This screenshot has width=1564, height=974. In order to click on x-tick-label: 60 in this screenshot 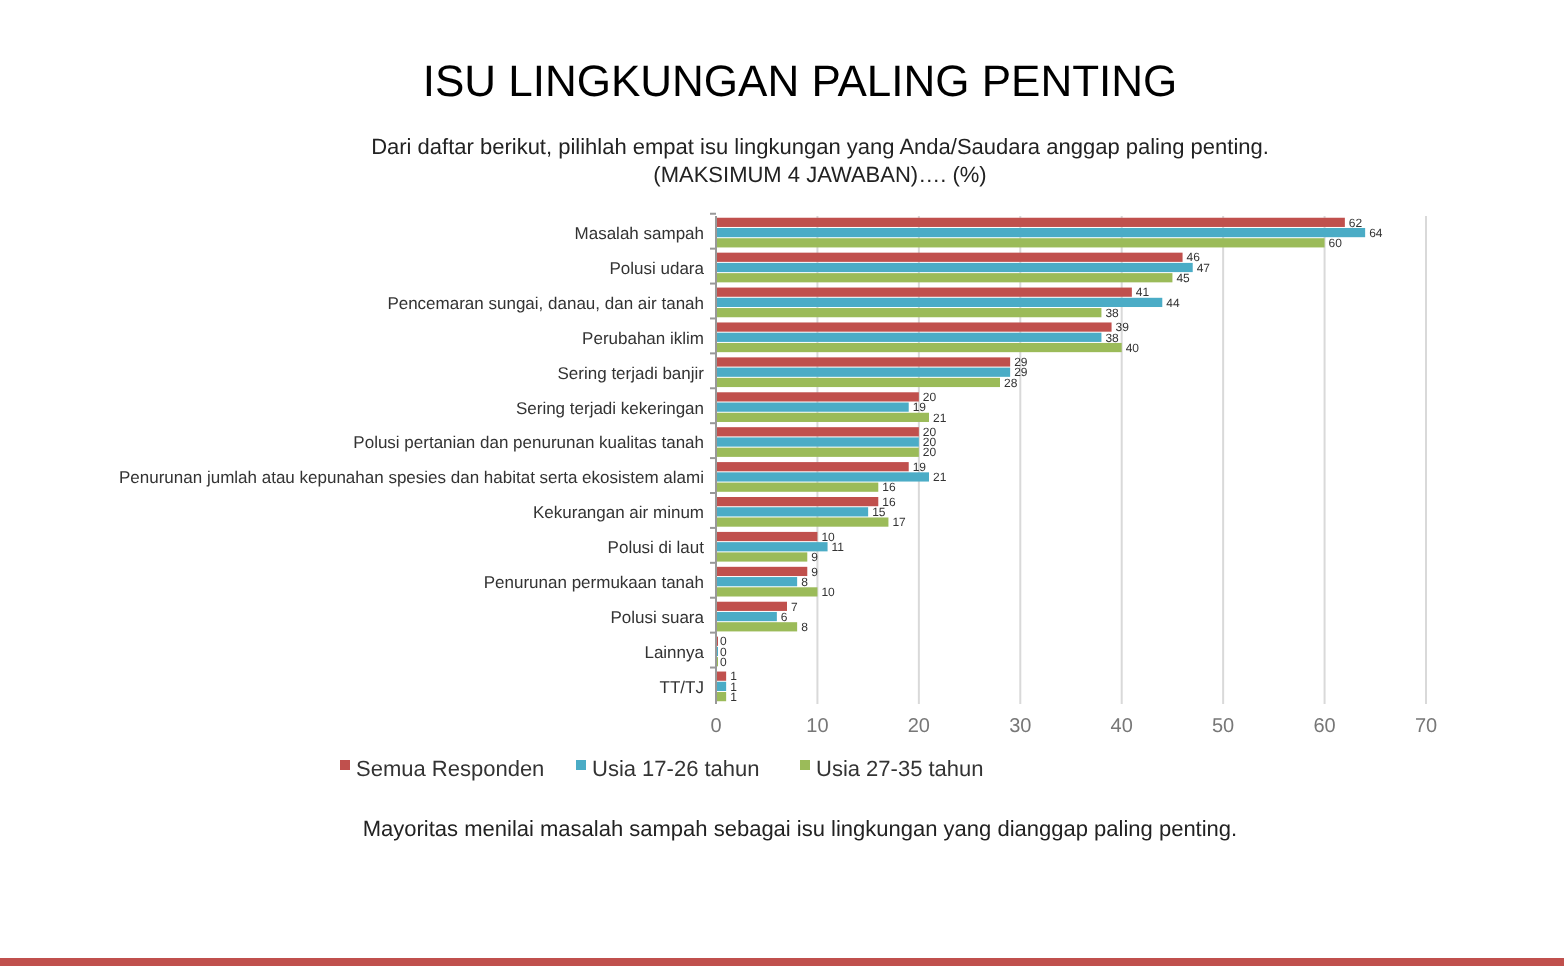, I will do `click(1325, 727)`.